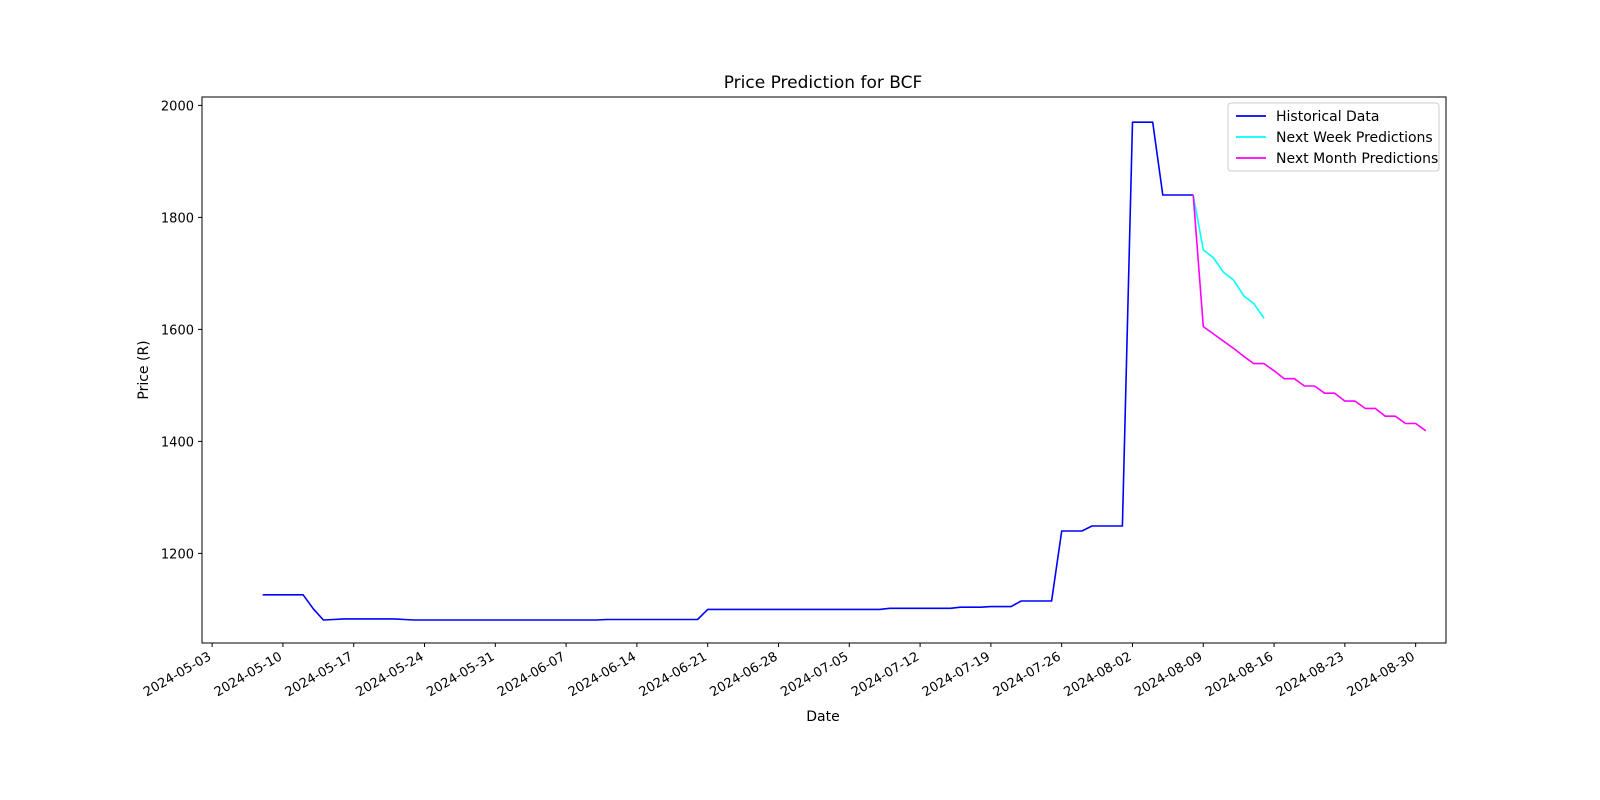 This screenshot has width=1600, height=800. What do you see at coordinates (177, 330) in the screenshot?
I see `y-tick-label: 1600` at bounding box center [177, 330].